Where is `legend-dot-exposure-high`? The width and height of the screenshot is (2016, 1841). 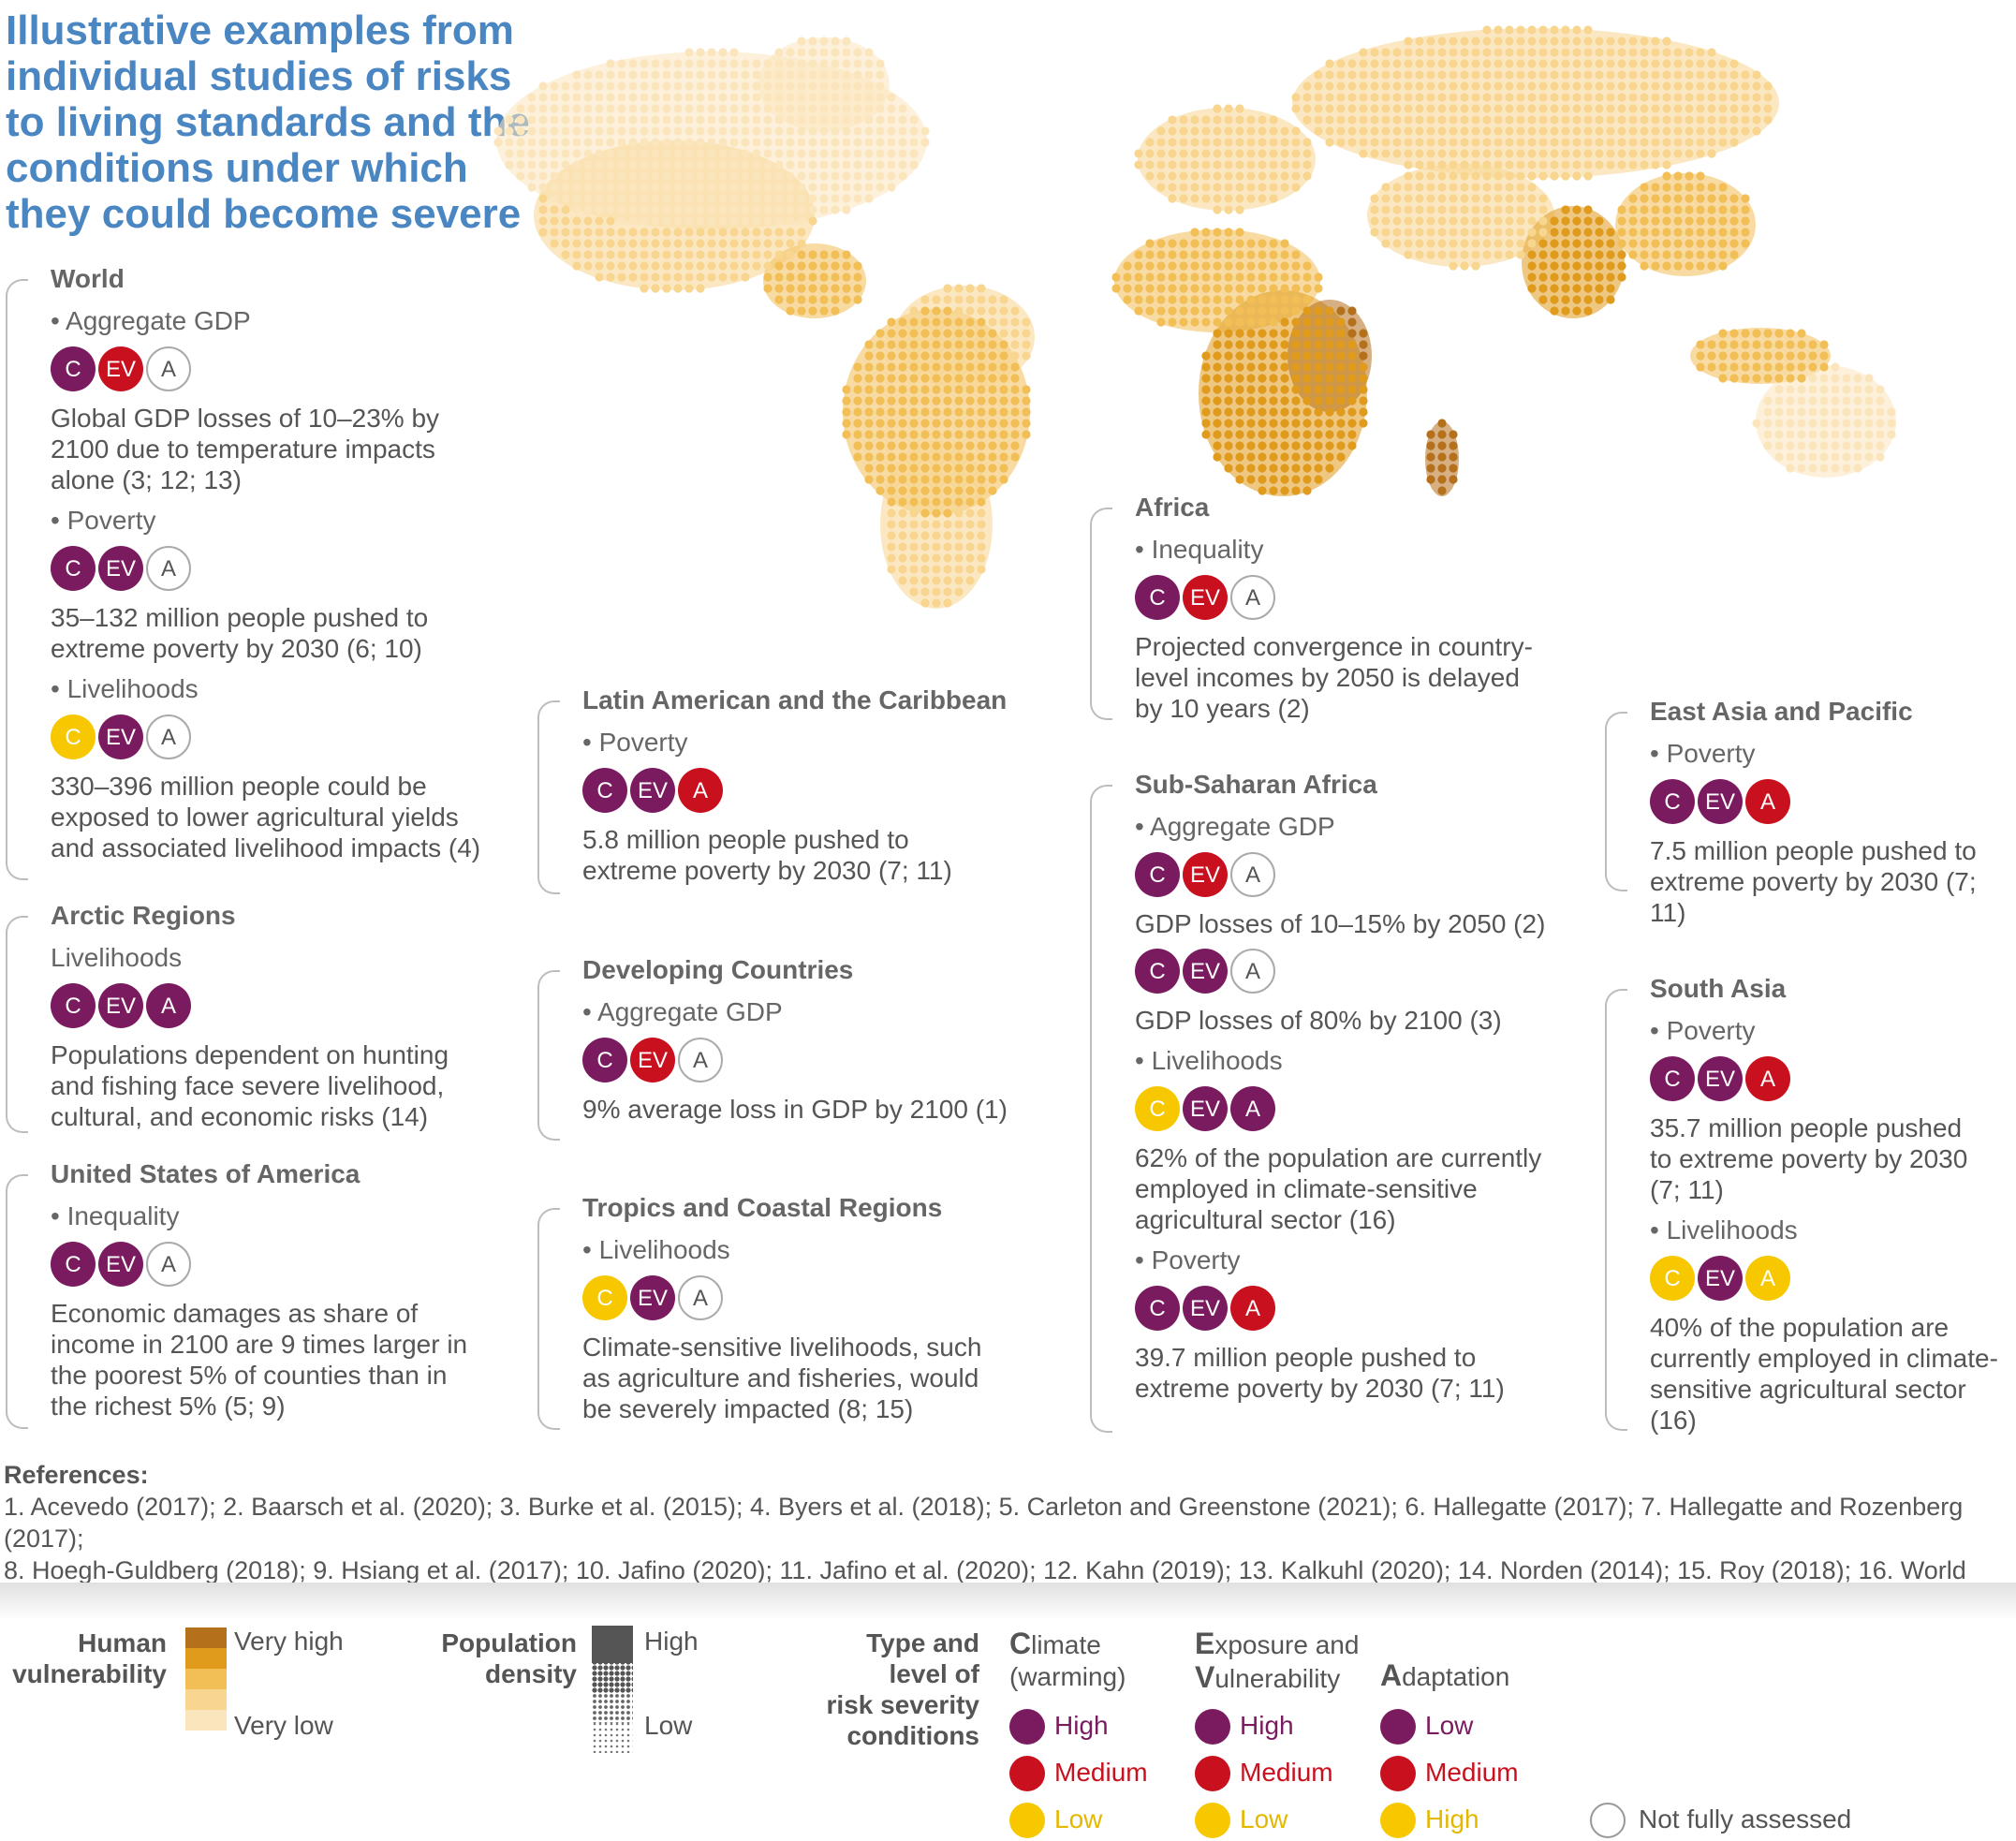 legend-dot-exposure-high is located at coordinates (1212, 1727).